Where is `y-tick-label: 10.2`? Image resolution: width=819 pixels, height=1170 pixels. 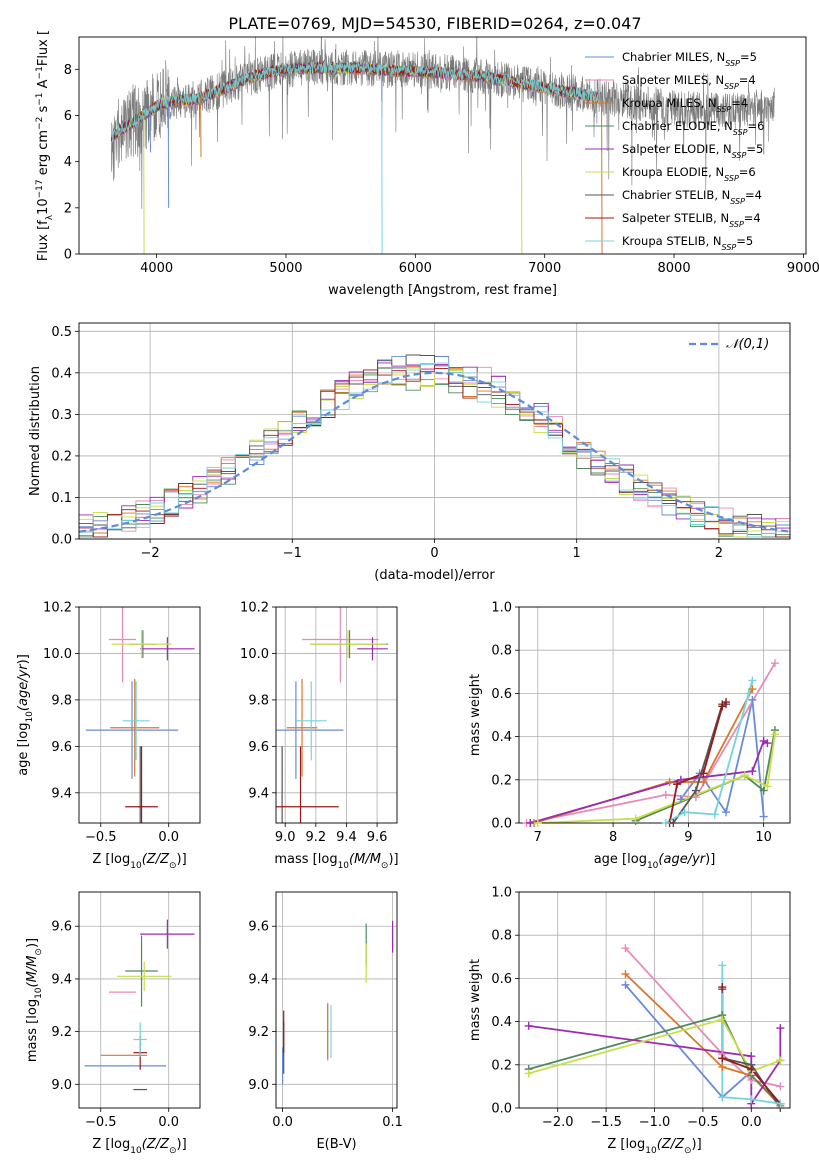
y-tick-label: 10.2 is located at coordinates (57, 608).